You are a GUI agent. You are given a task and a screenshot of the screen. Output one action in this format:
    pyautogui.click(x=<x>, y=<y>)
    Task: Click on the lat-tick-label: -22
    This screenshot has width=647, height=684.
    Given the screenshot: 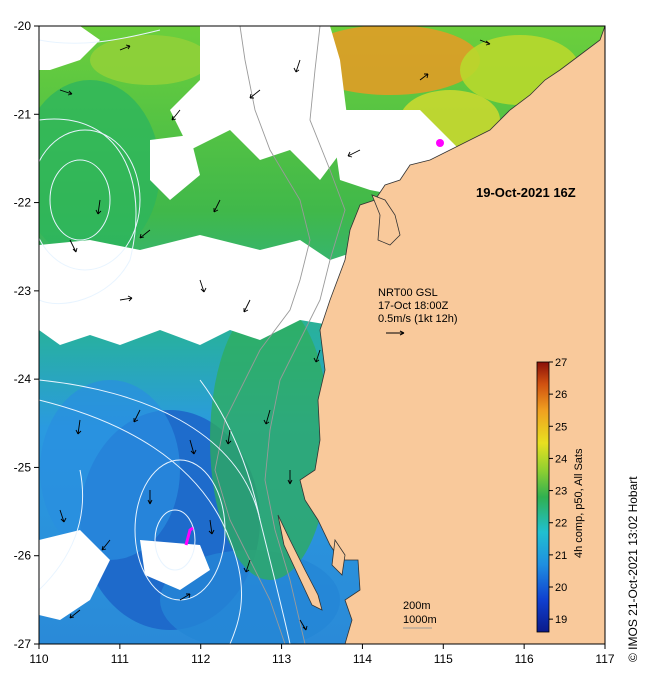 What is the action you would take?
    pyautogui.click(x=23, y=203)
    